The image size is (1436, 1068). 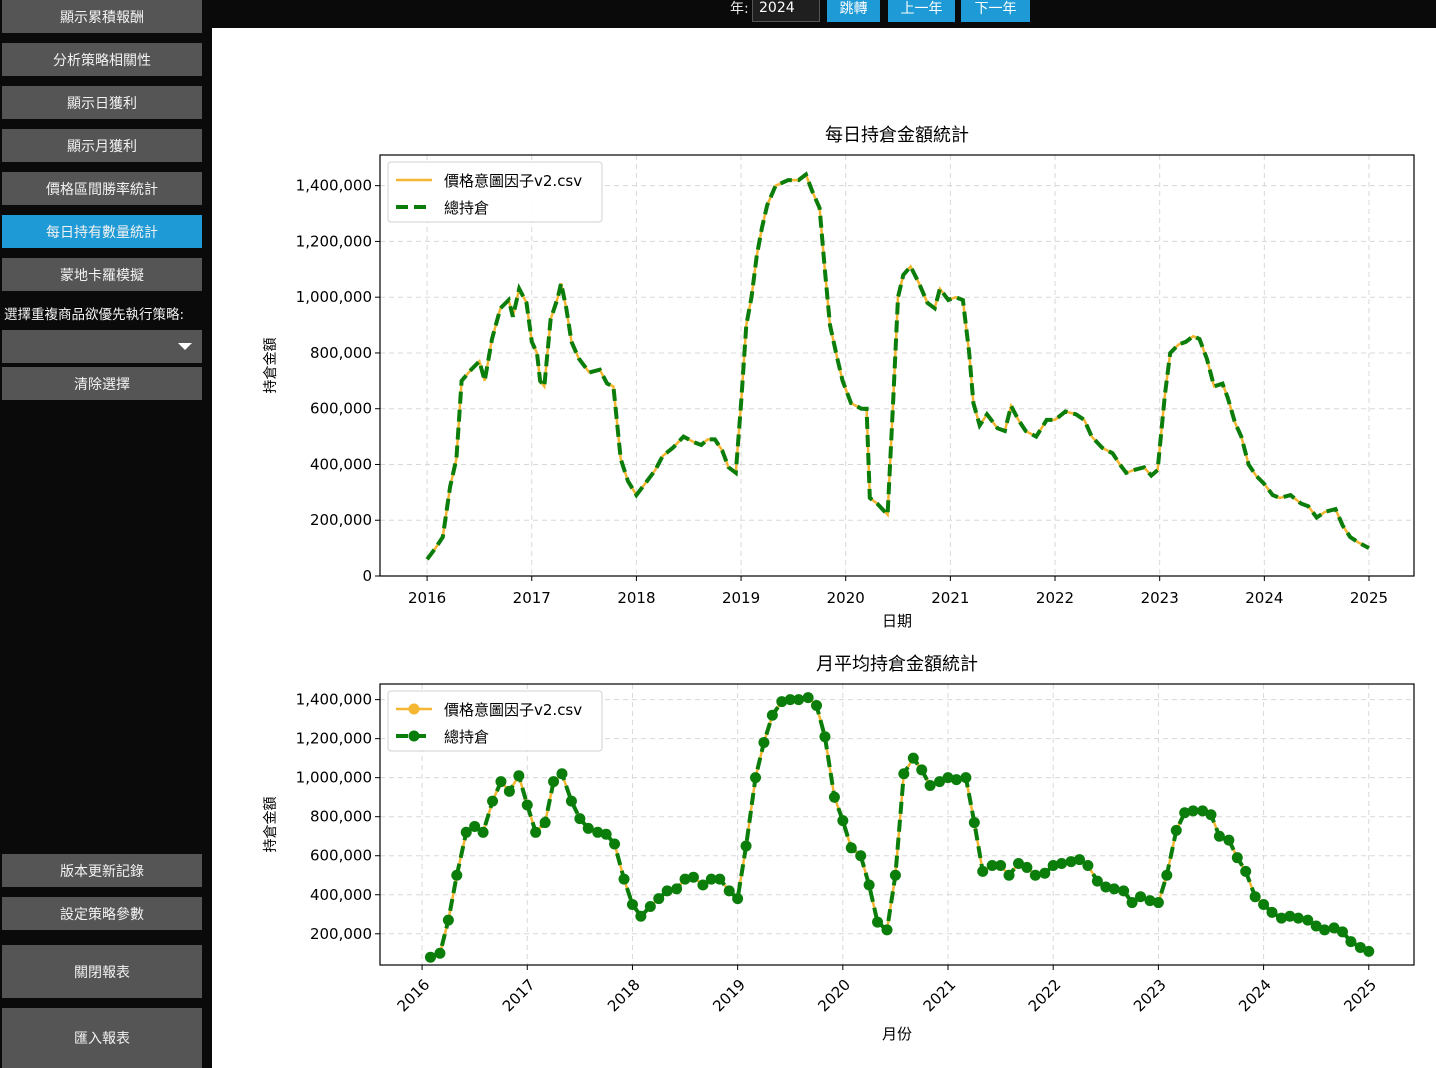 I want to click on daily-holding-stats-button: 每日持有數量統計, so click(x=102, y=231).